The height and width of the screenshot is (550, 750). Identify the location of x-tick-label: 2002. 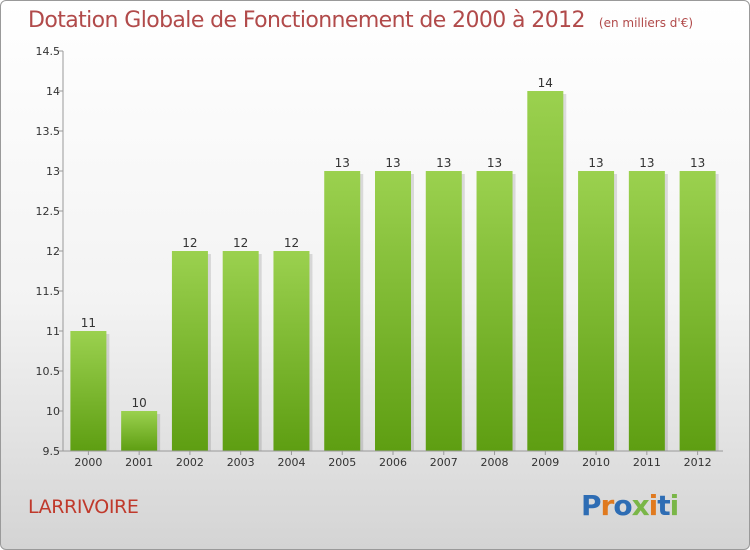
(190, 462).